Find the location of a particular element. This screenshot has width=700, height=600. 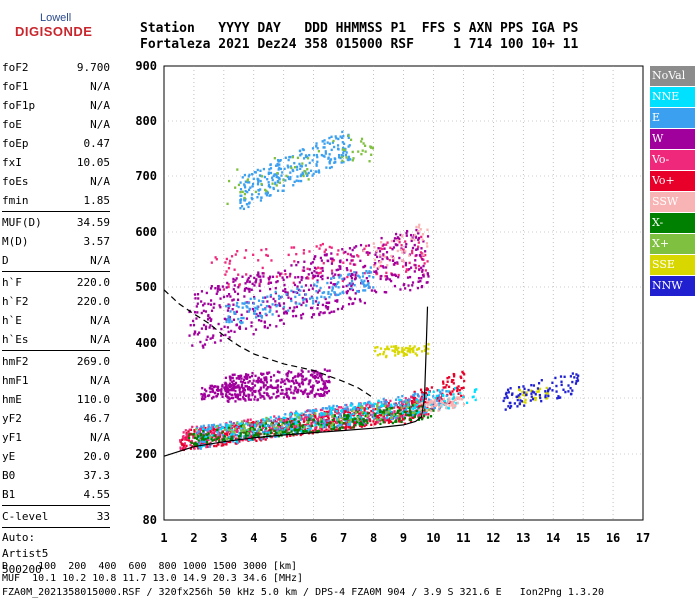

param-value: 10.05 is located at coordinates (93, 162).